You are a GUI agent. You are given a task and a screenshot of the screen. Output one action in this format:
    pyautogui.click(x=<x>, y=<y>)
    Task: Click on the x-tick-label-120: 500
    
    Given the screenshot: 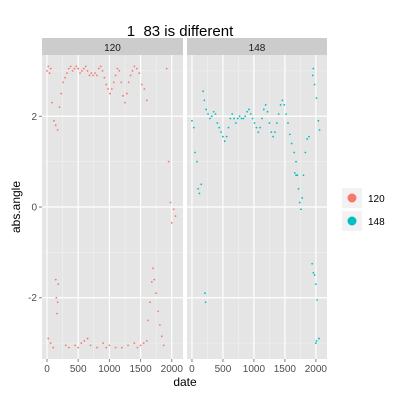 What is the action you would take?
    pyautogui.click(x=78, y=369)
    